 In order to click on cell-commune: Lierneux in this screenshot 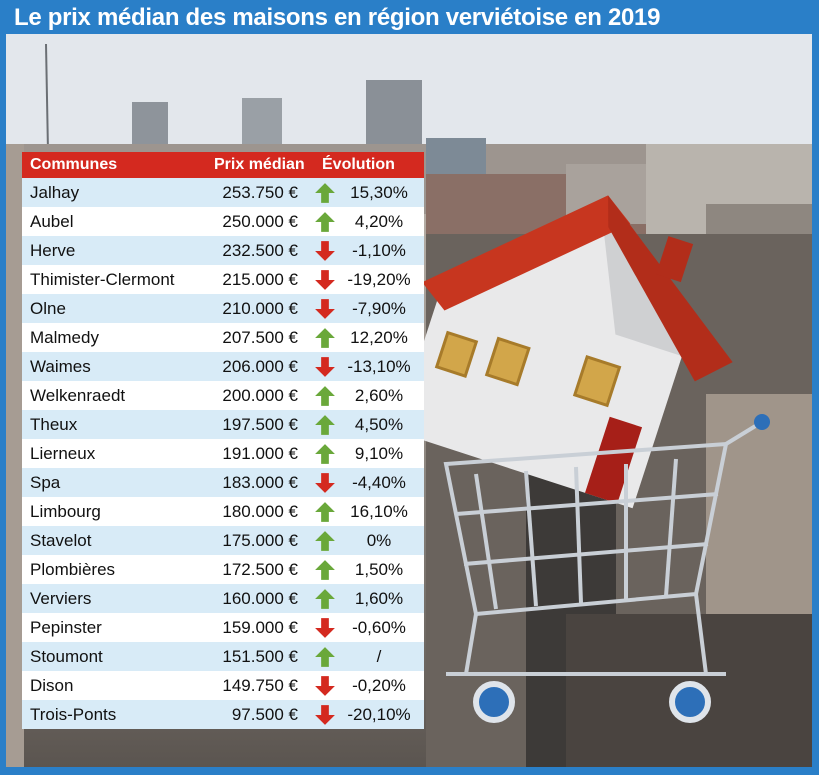, I will do `click(63, 453)`.